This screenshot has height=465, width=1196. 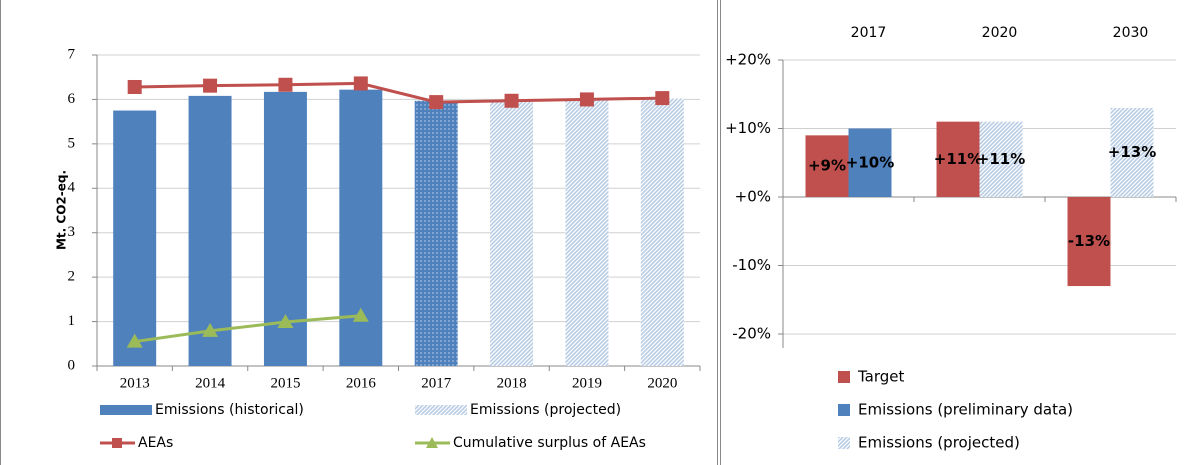 What do you see at coordinates (285, 383) in the screenshot?
I see `x-tick-label: 2015` at bounding box center [285, 383].